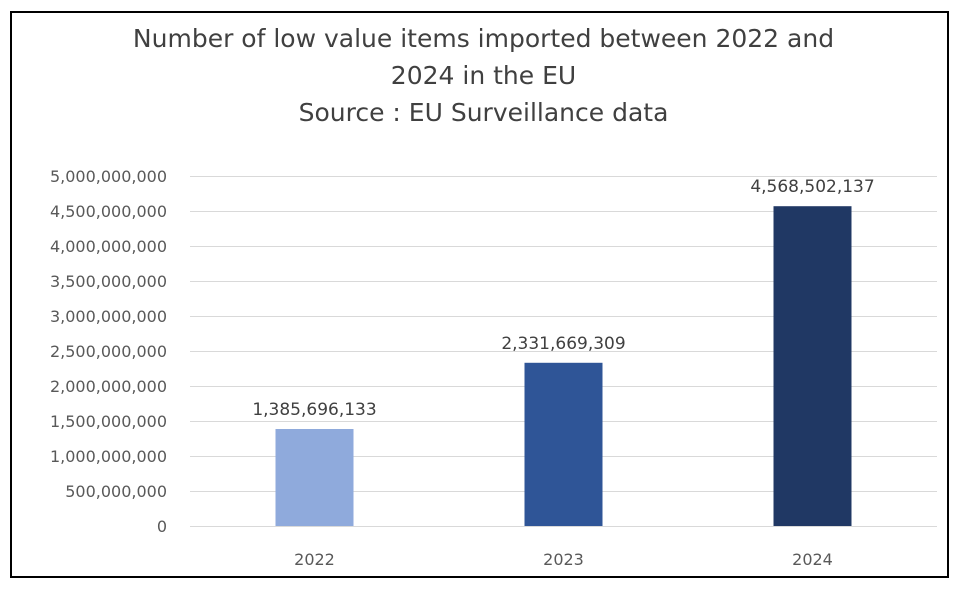 This screenshot has height=592, width=967. I want to click on y-tick-label: 1,000,000,000, so click(108, 456).